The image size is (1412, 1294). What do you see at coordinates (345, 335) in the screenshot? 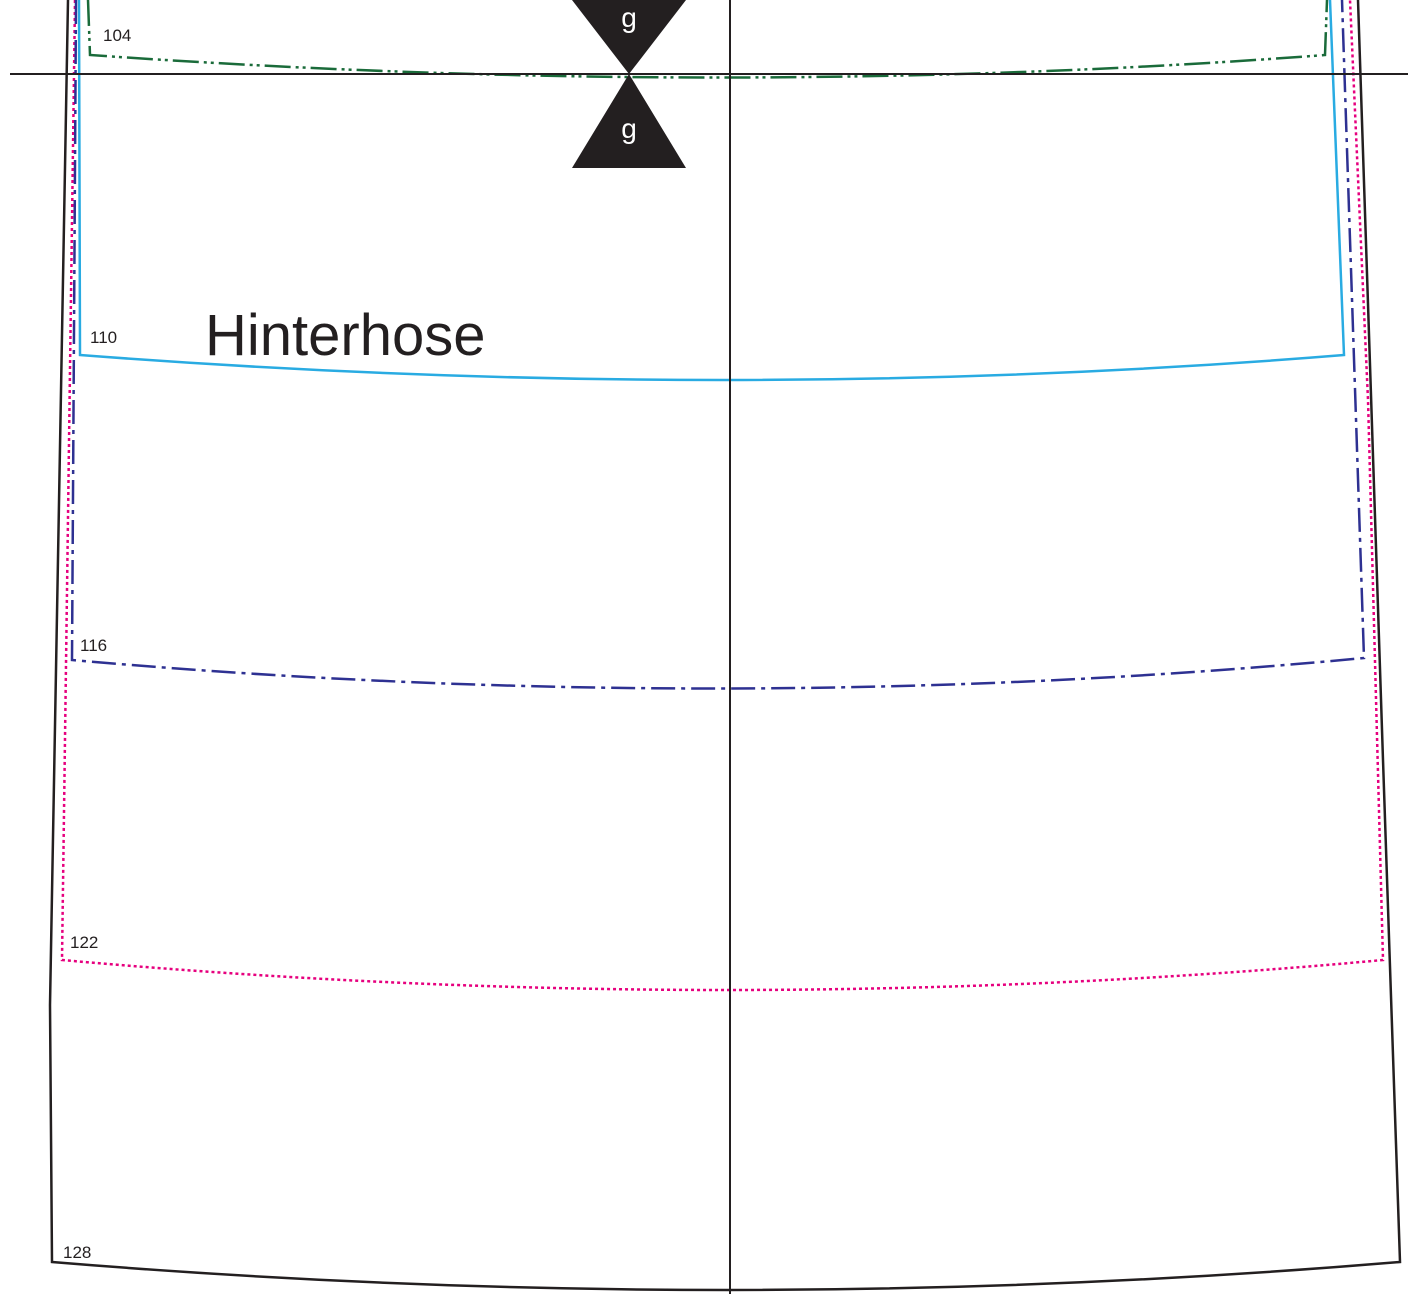
I see `piece-title: Hinterhose` at bounding box center [345, 335].